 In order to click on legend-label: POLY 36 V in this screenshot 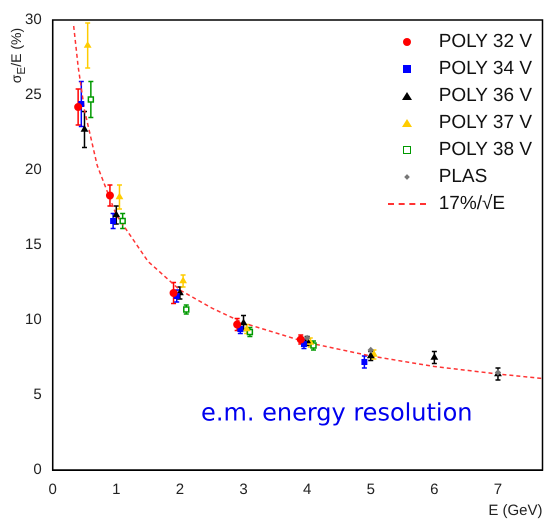, I will do `click(485, 96)`.